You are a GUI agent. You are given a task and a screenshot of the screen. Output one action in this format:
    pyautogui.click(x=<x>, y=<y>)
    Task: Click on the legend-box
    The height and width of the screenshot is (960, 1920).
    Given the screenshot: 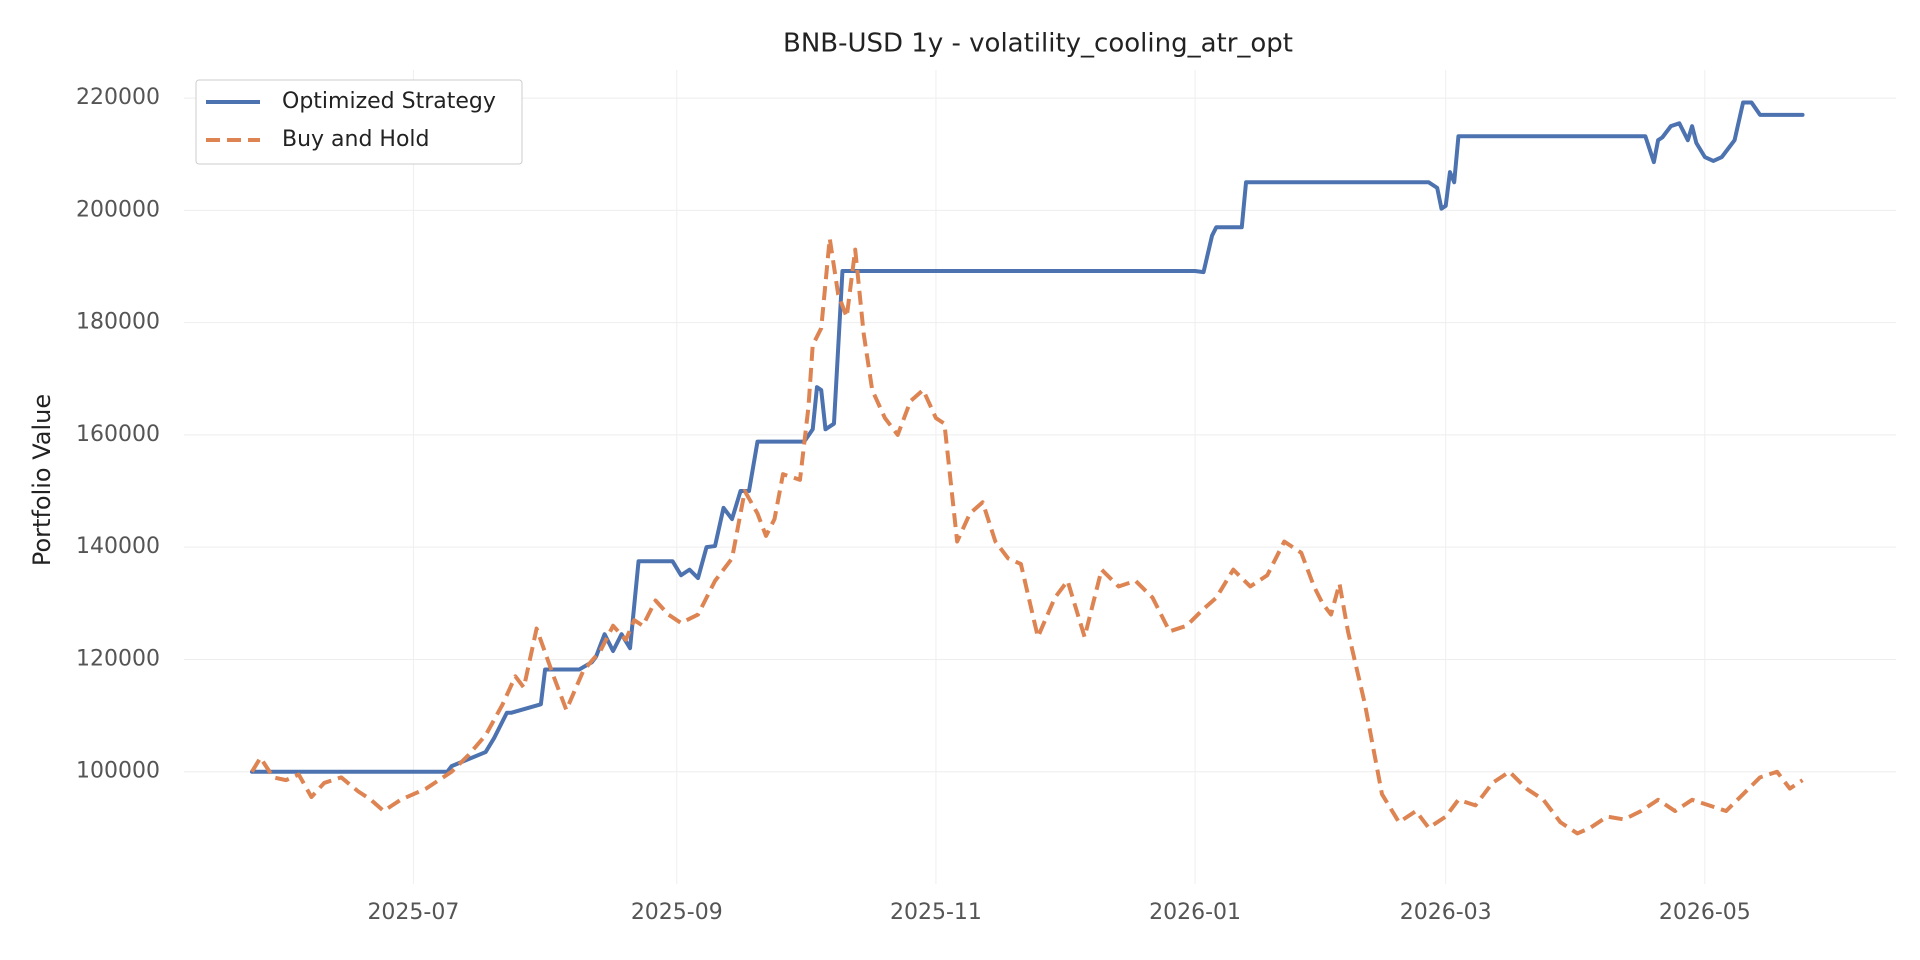 What is the action you would take?
    pyautogui.click(x=359, y=122)
    